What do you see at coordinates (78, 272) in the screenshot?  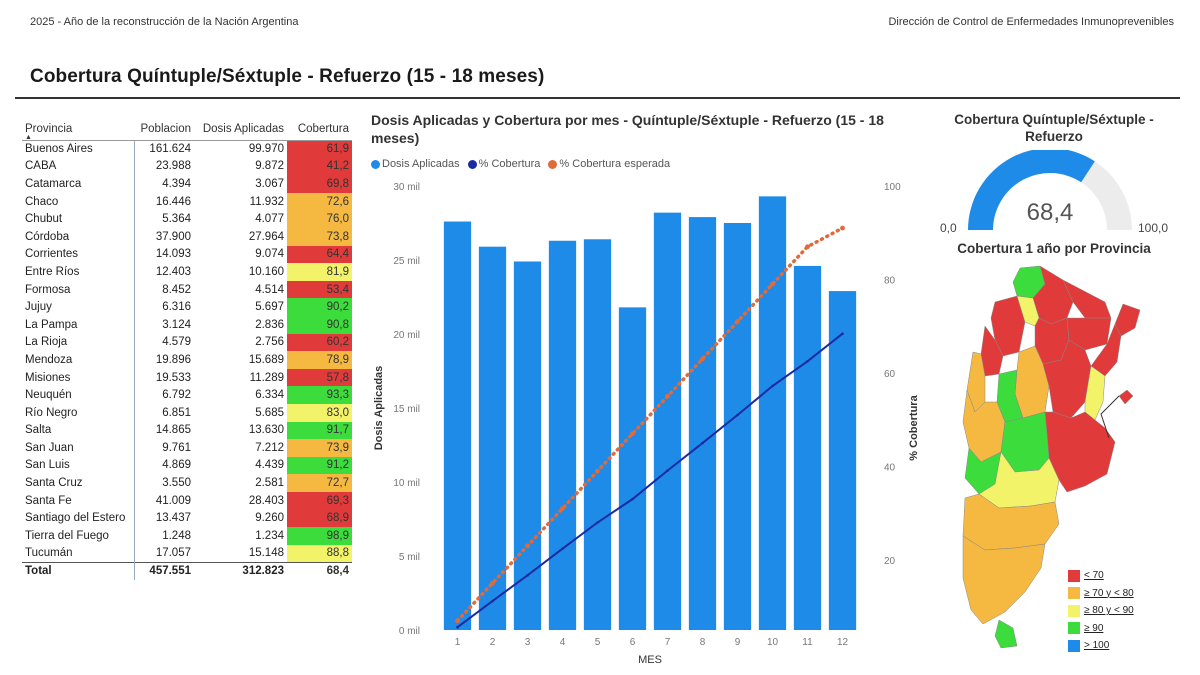 I see `provincia-cell: Entre Ríos` at bounding box center [78, 272].